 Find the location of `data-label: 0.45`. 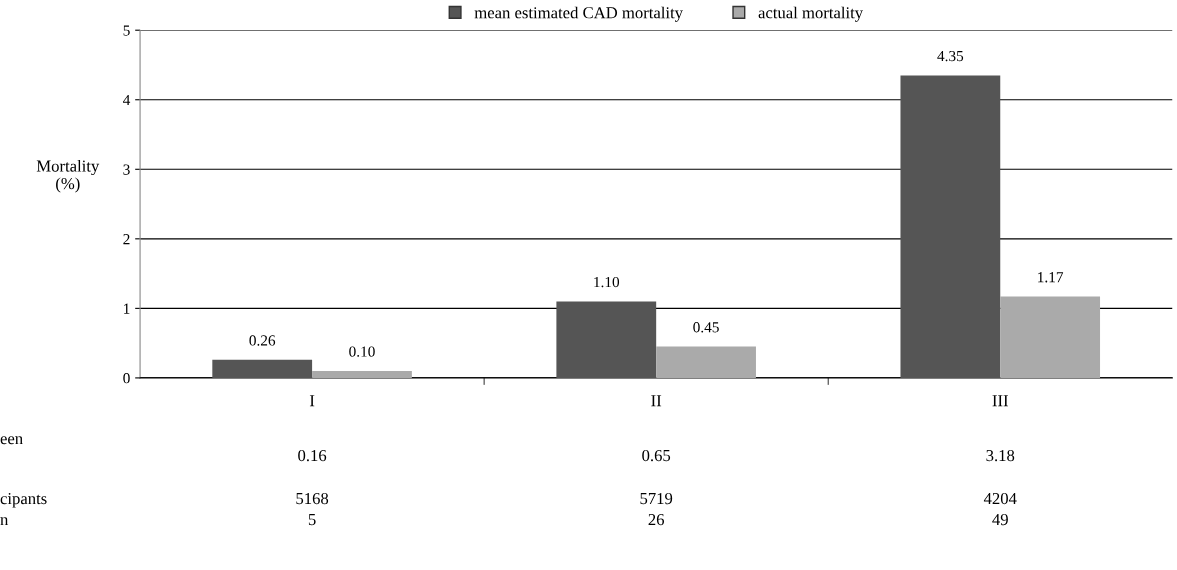

data-label: 0.45 is located at coordinates (706, 327).